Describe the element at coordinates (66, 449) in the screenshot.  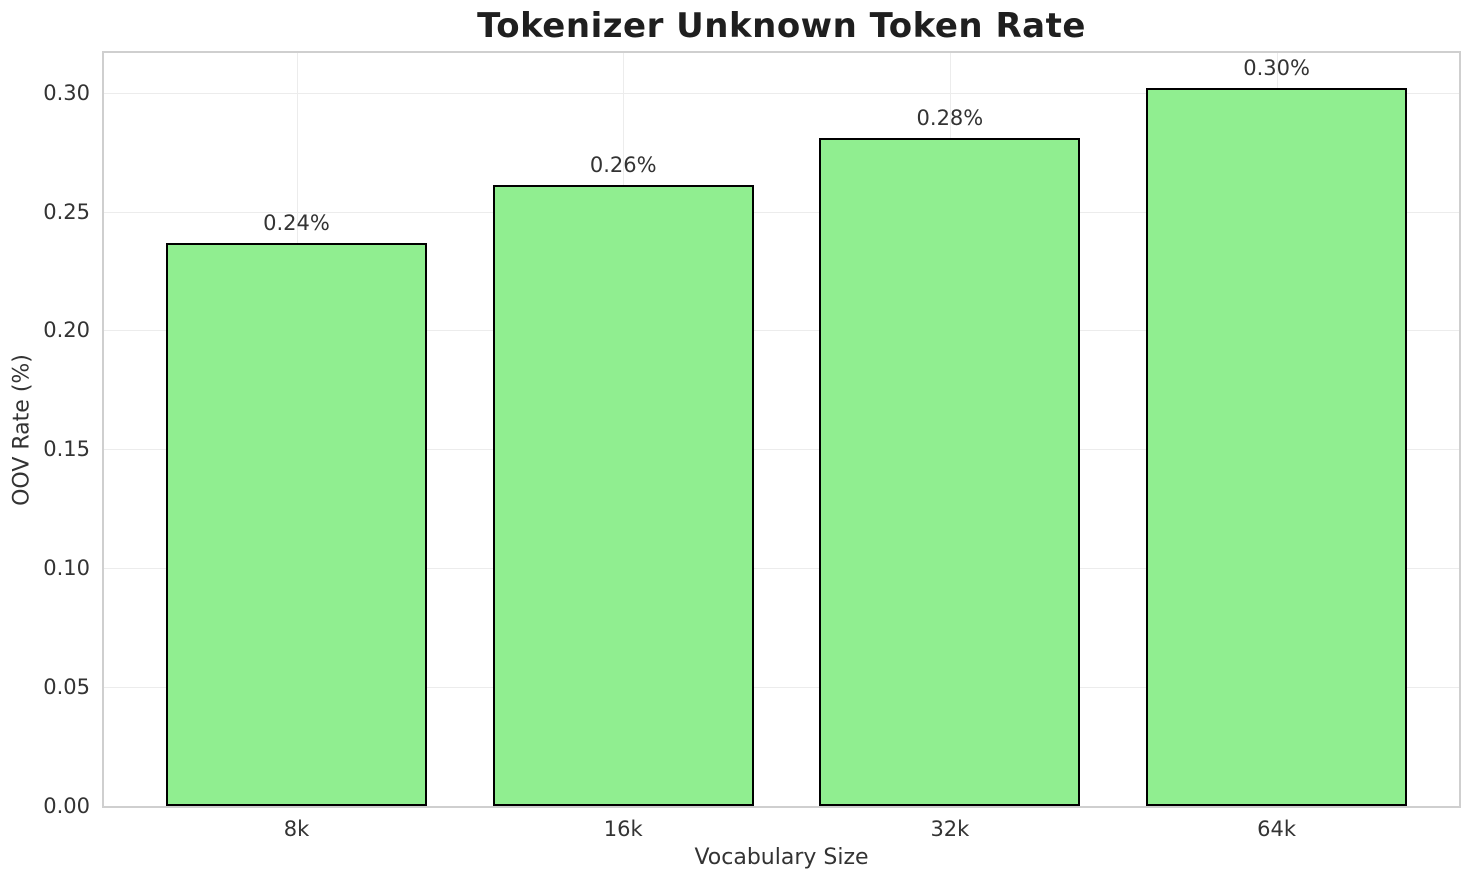
I see `y-tick-label: 0.15` at that location.